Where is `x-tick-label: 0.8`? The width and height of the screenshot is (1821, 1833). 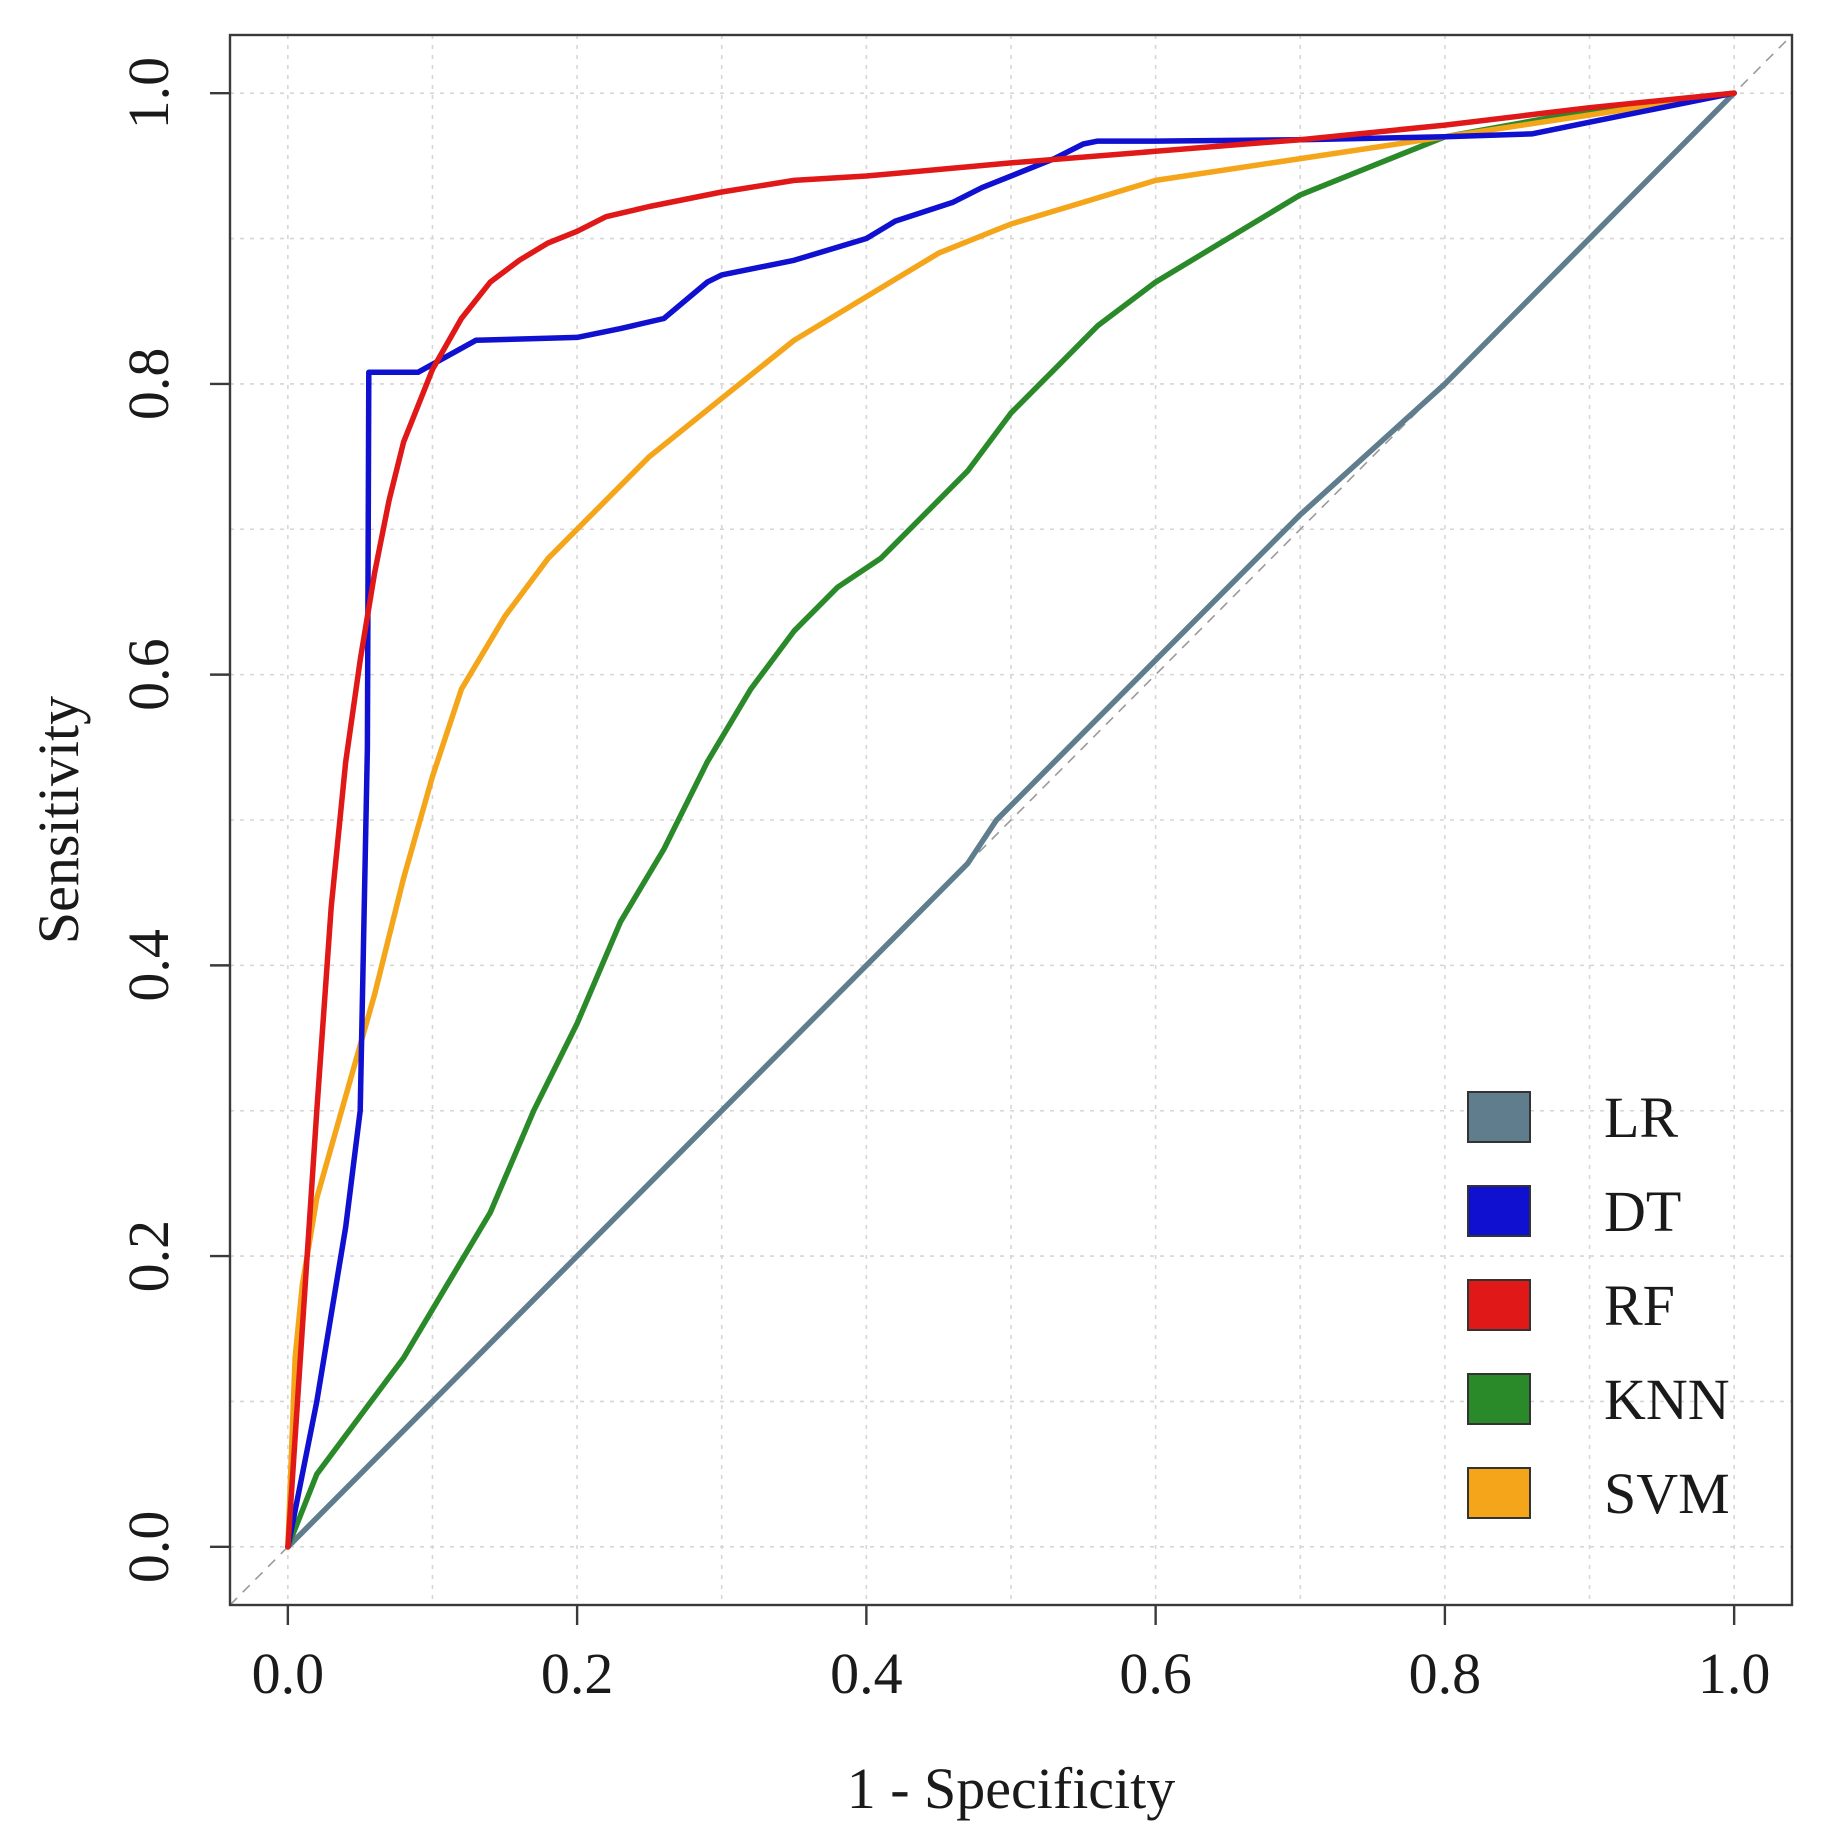
x-tick-label: 0.8 is located at coordinates (1445, 1673).